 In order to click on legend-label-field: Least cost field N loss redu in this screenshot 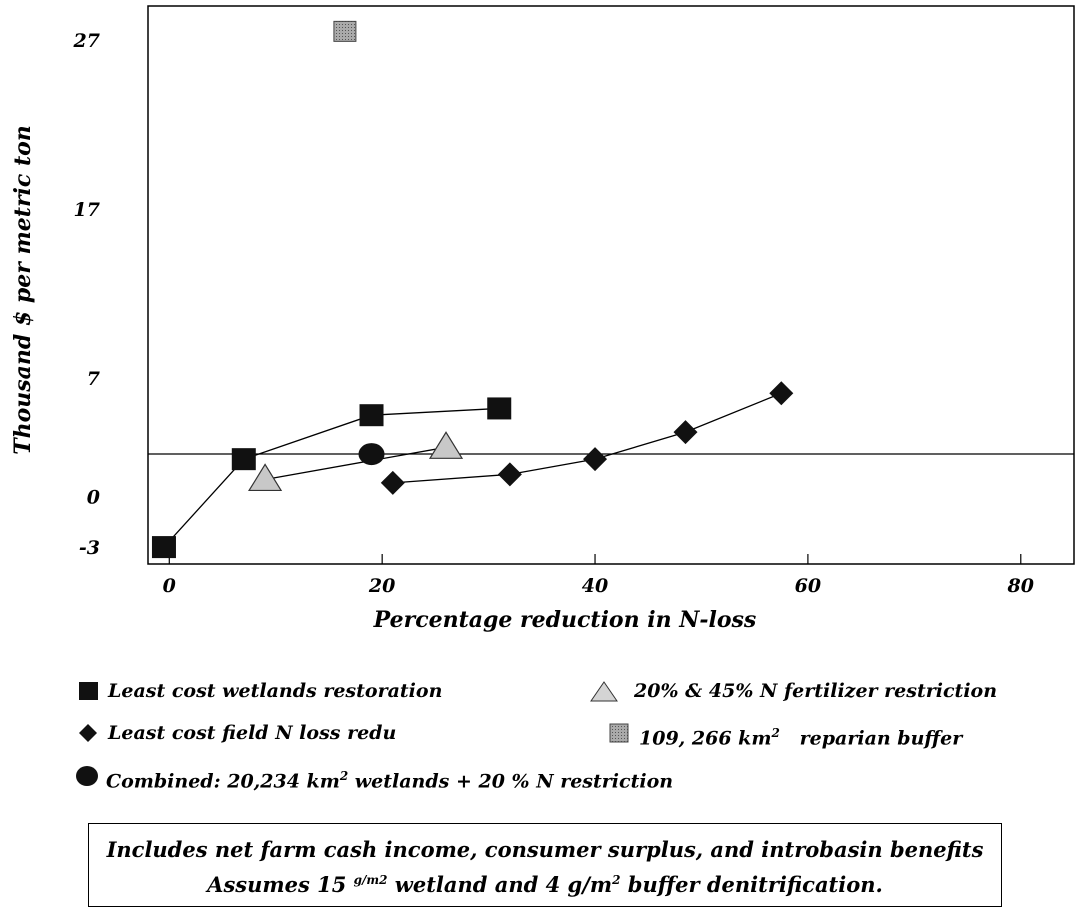, I will do `click(252, 733)`.